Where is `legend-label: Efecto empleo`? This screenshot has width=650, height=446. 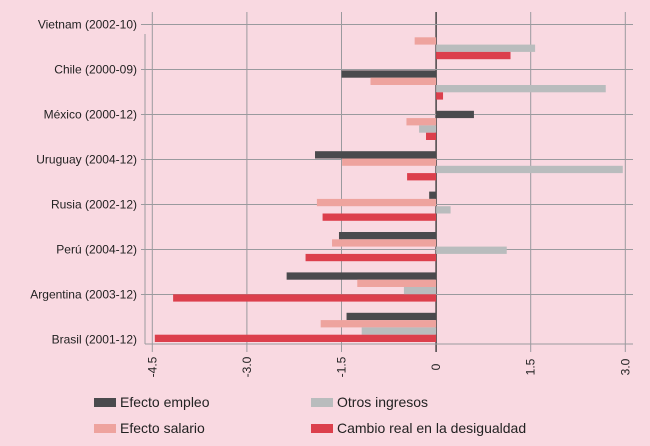
legend-label: Efecto empleo is located at coordinates (165, 402).